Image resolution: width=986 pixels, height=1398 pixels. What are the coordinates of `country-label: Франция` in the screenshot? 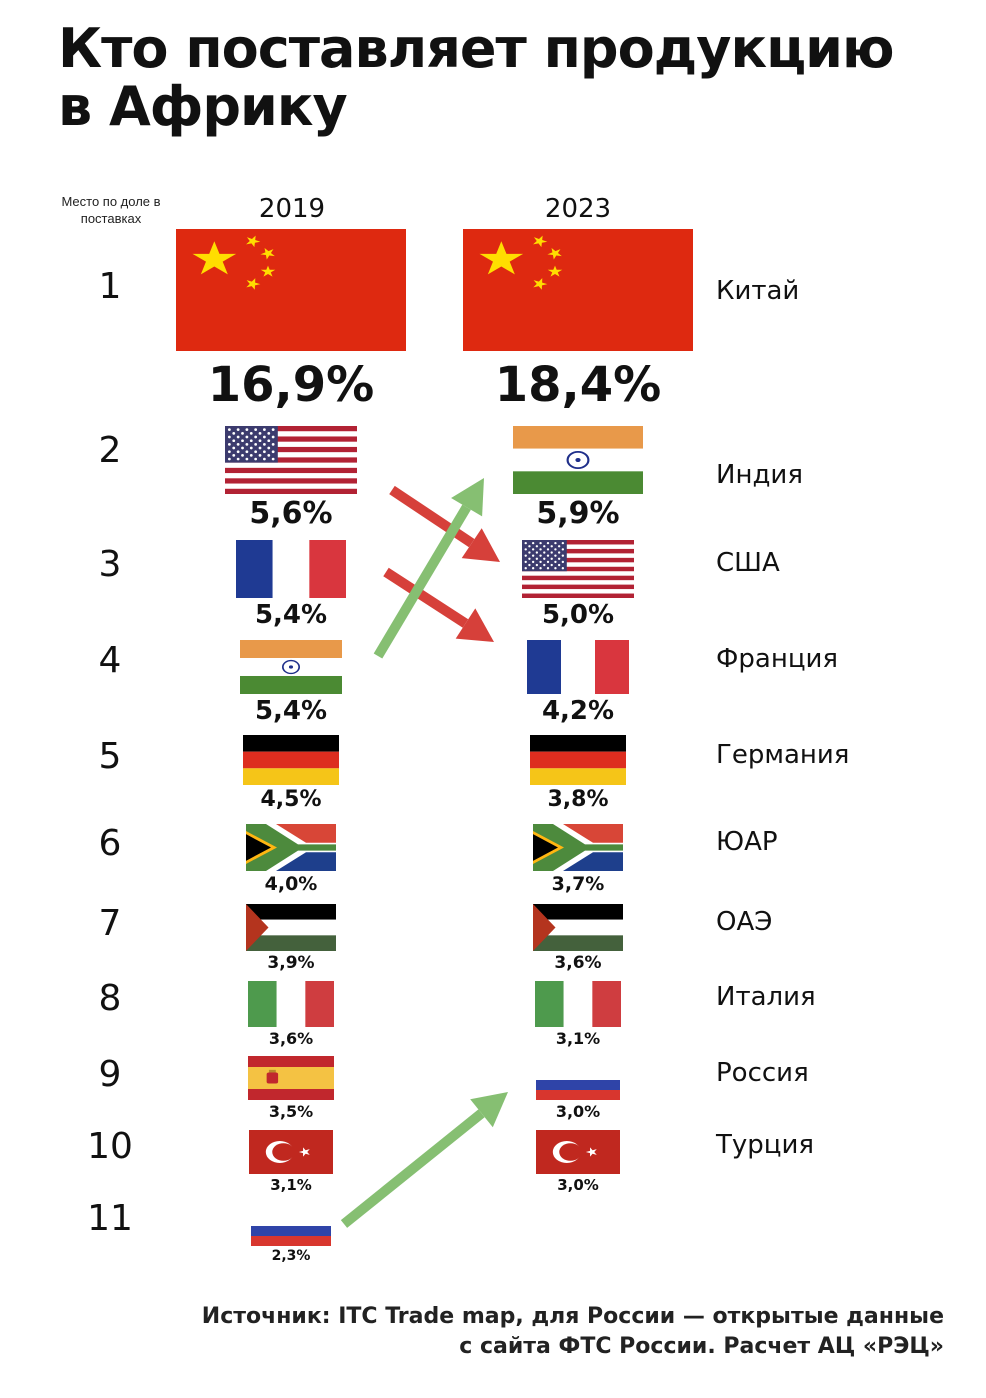 It's located at (777, 659).